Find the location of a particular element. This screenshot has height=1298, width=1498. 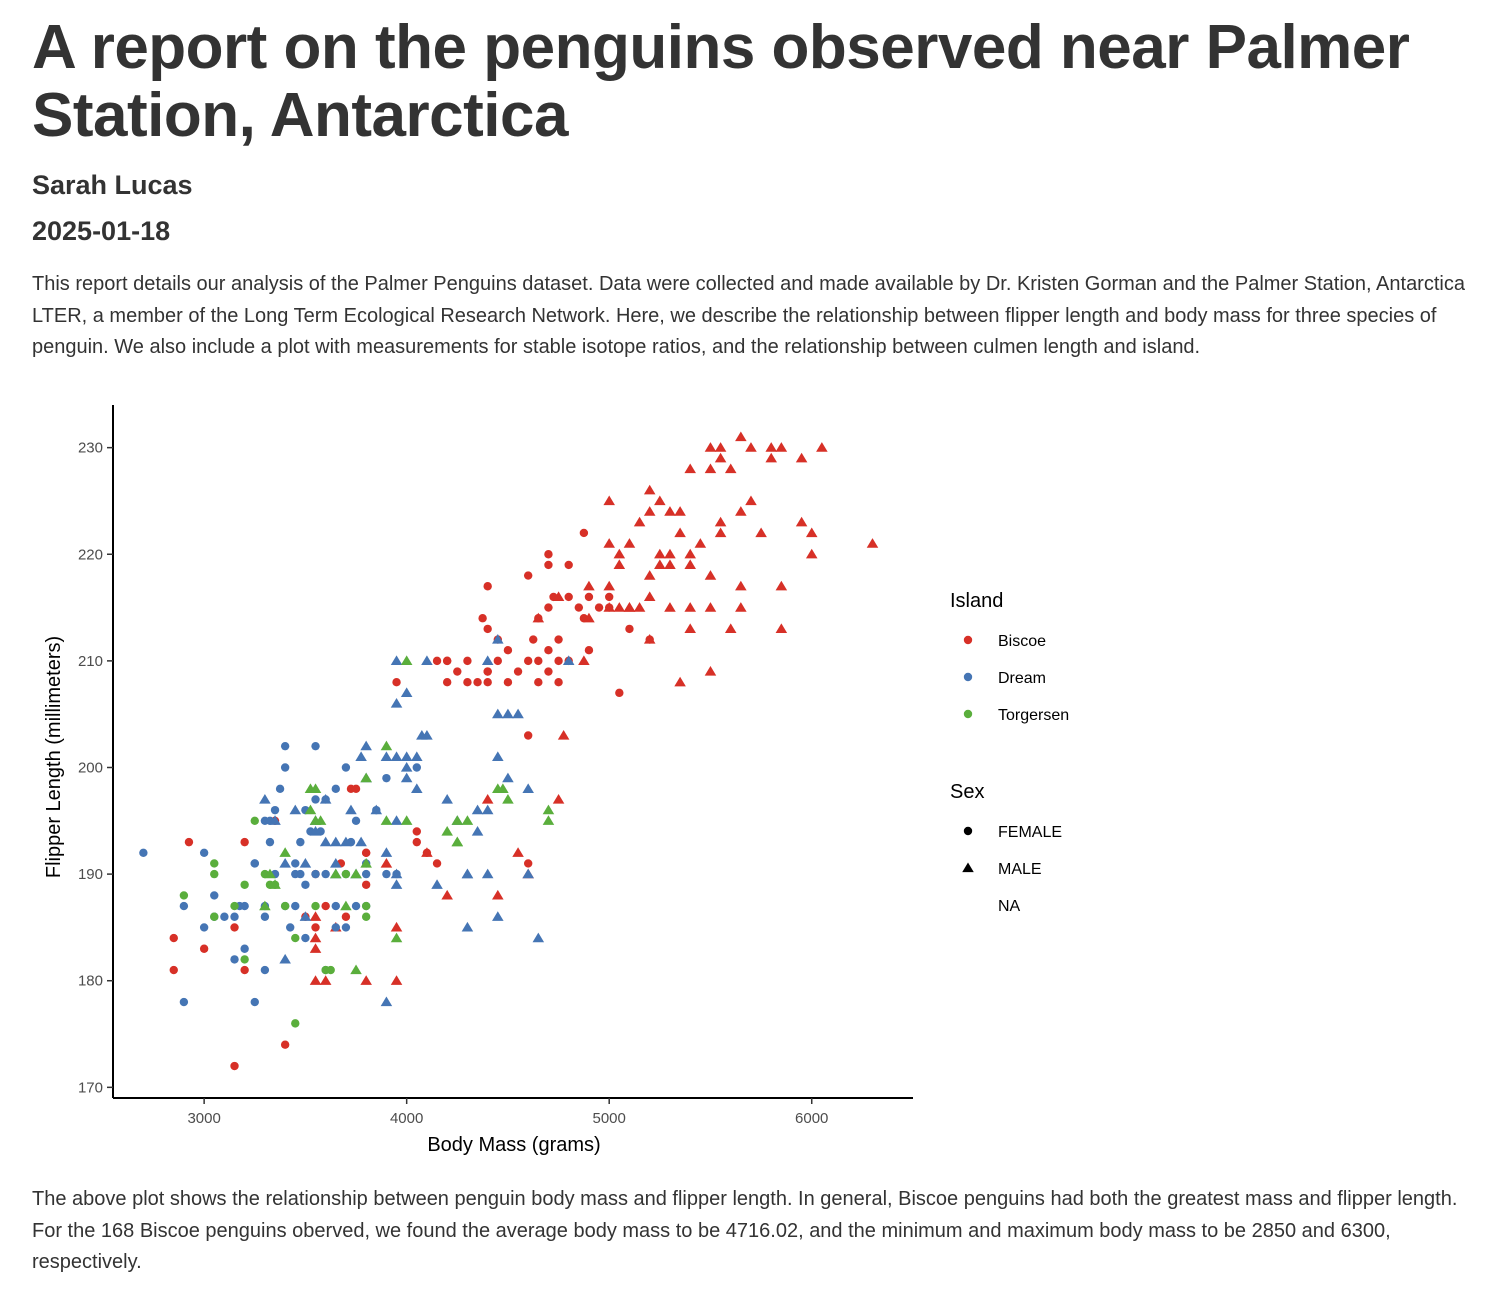

legend-key-dream is located at coordinates (968, 677).